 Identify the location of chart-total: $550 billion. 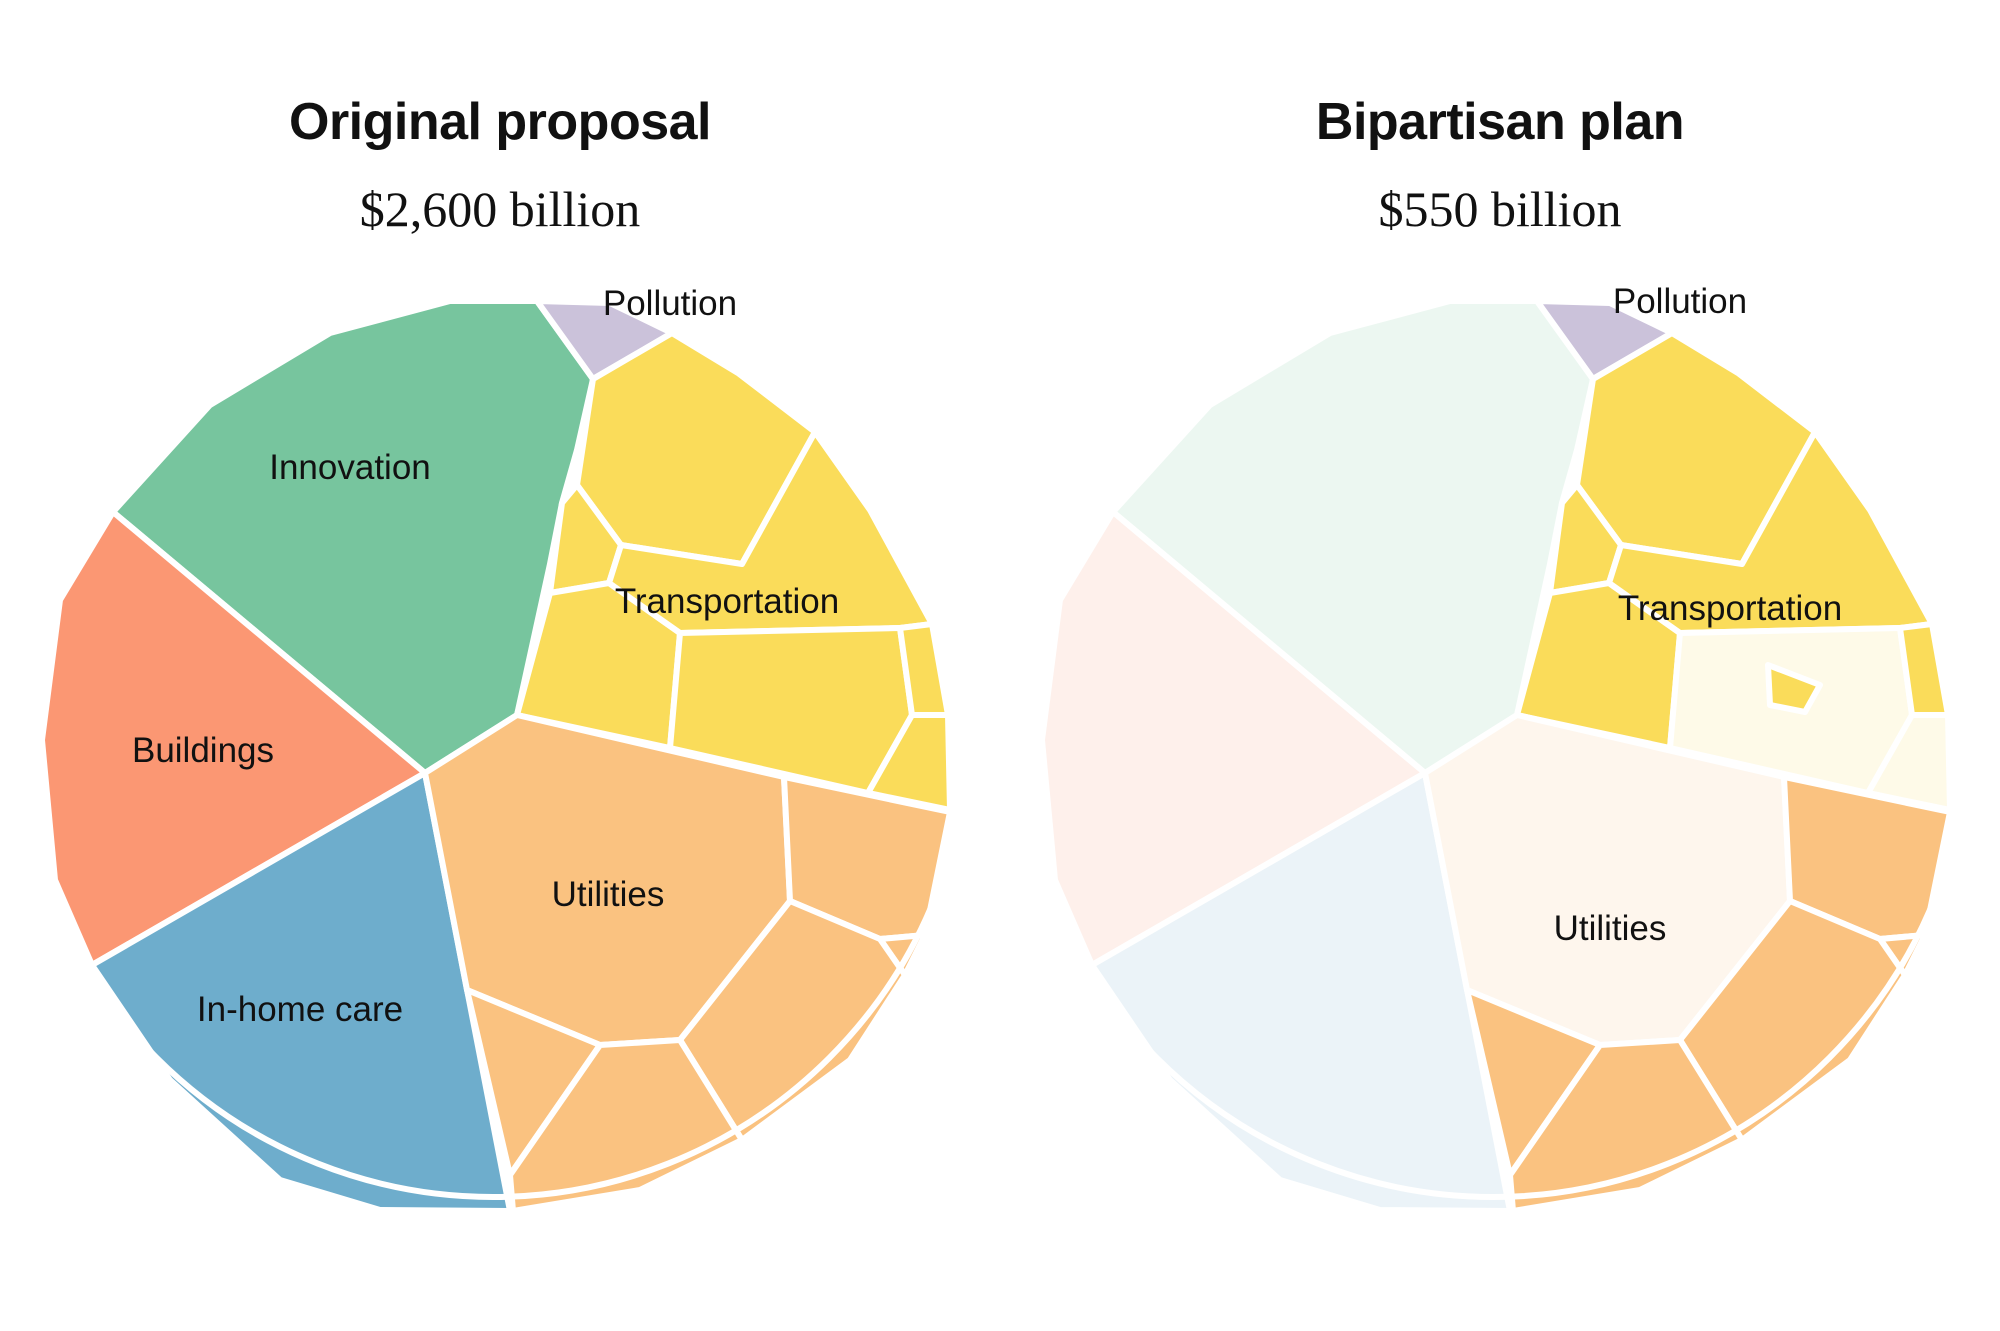
(1500, 209).